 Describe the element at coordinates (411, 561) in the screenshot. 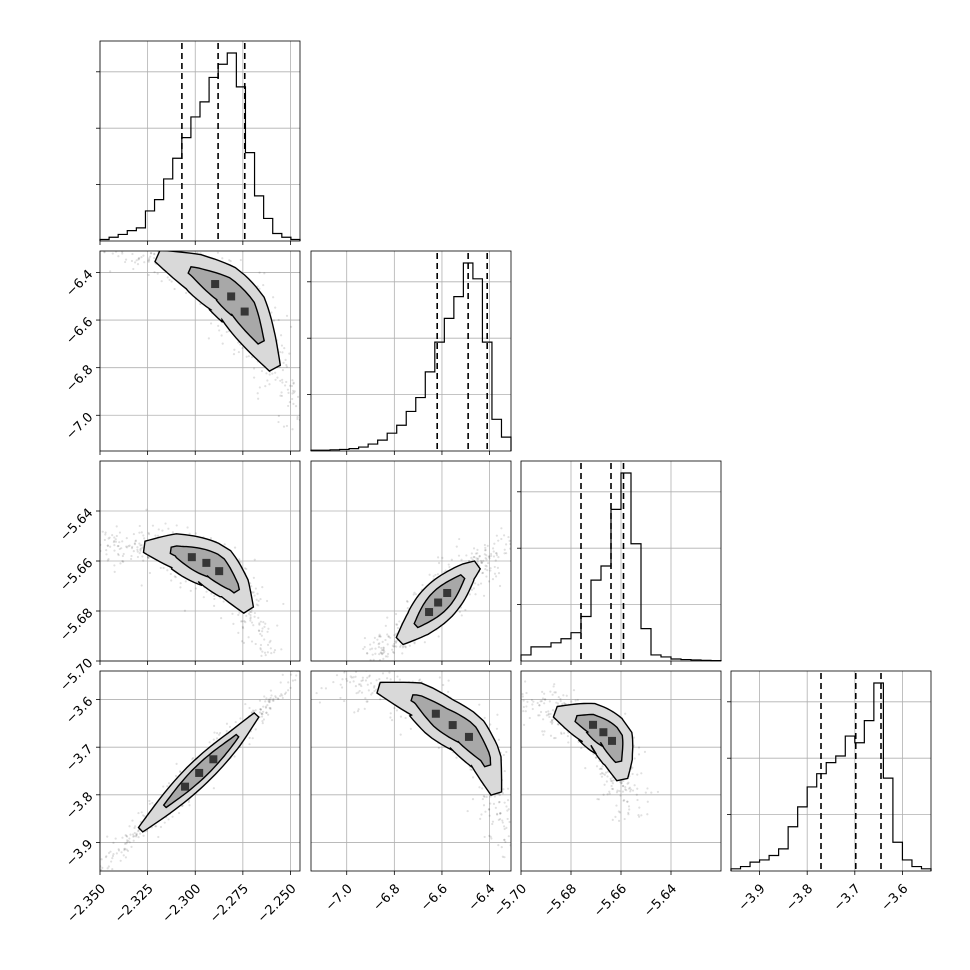

I see `grid-lines` at that location.